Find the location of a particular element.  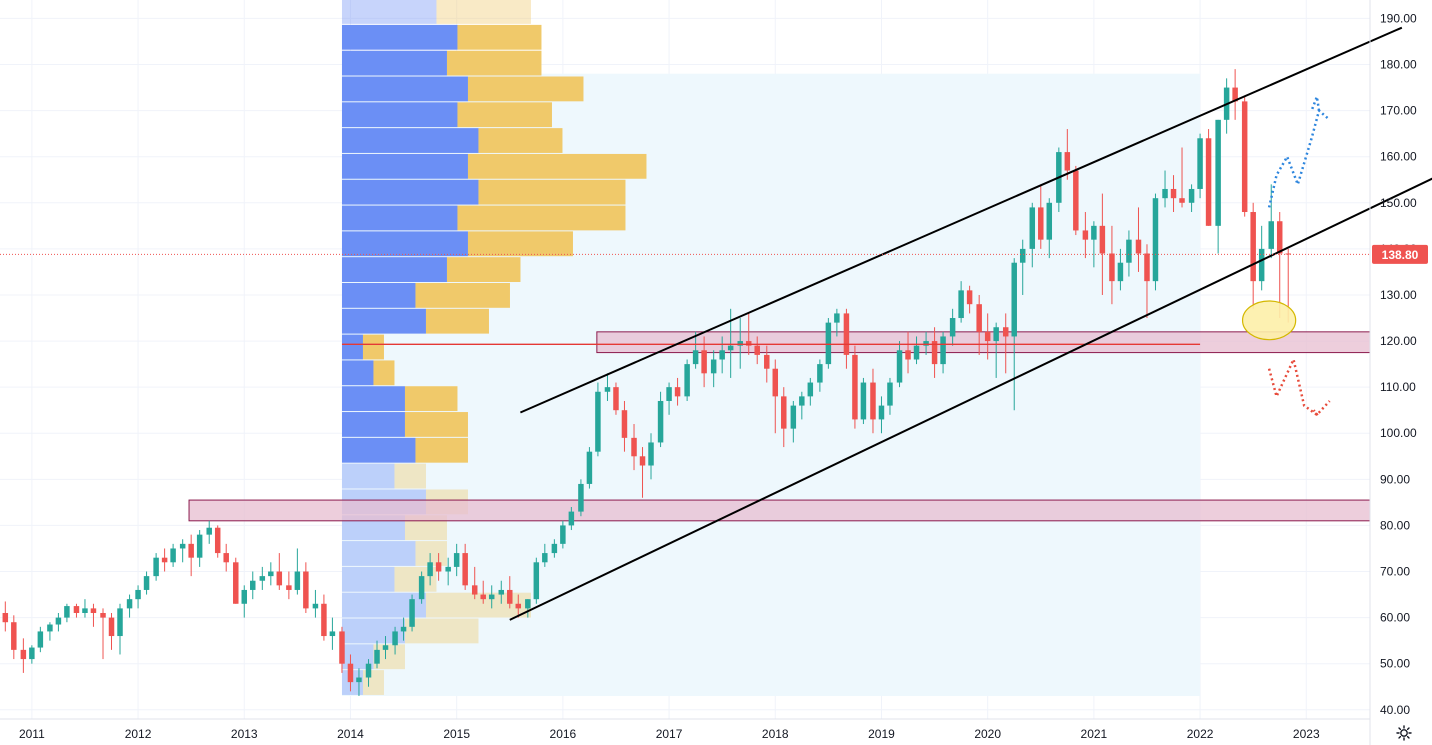

y-tick-label: 60.00 is located at coordinates (1395, 618).